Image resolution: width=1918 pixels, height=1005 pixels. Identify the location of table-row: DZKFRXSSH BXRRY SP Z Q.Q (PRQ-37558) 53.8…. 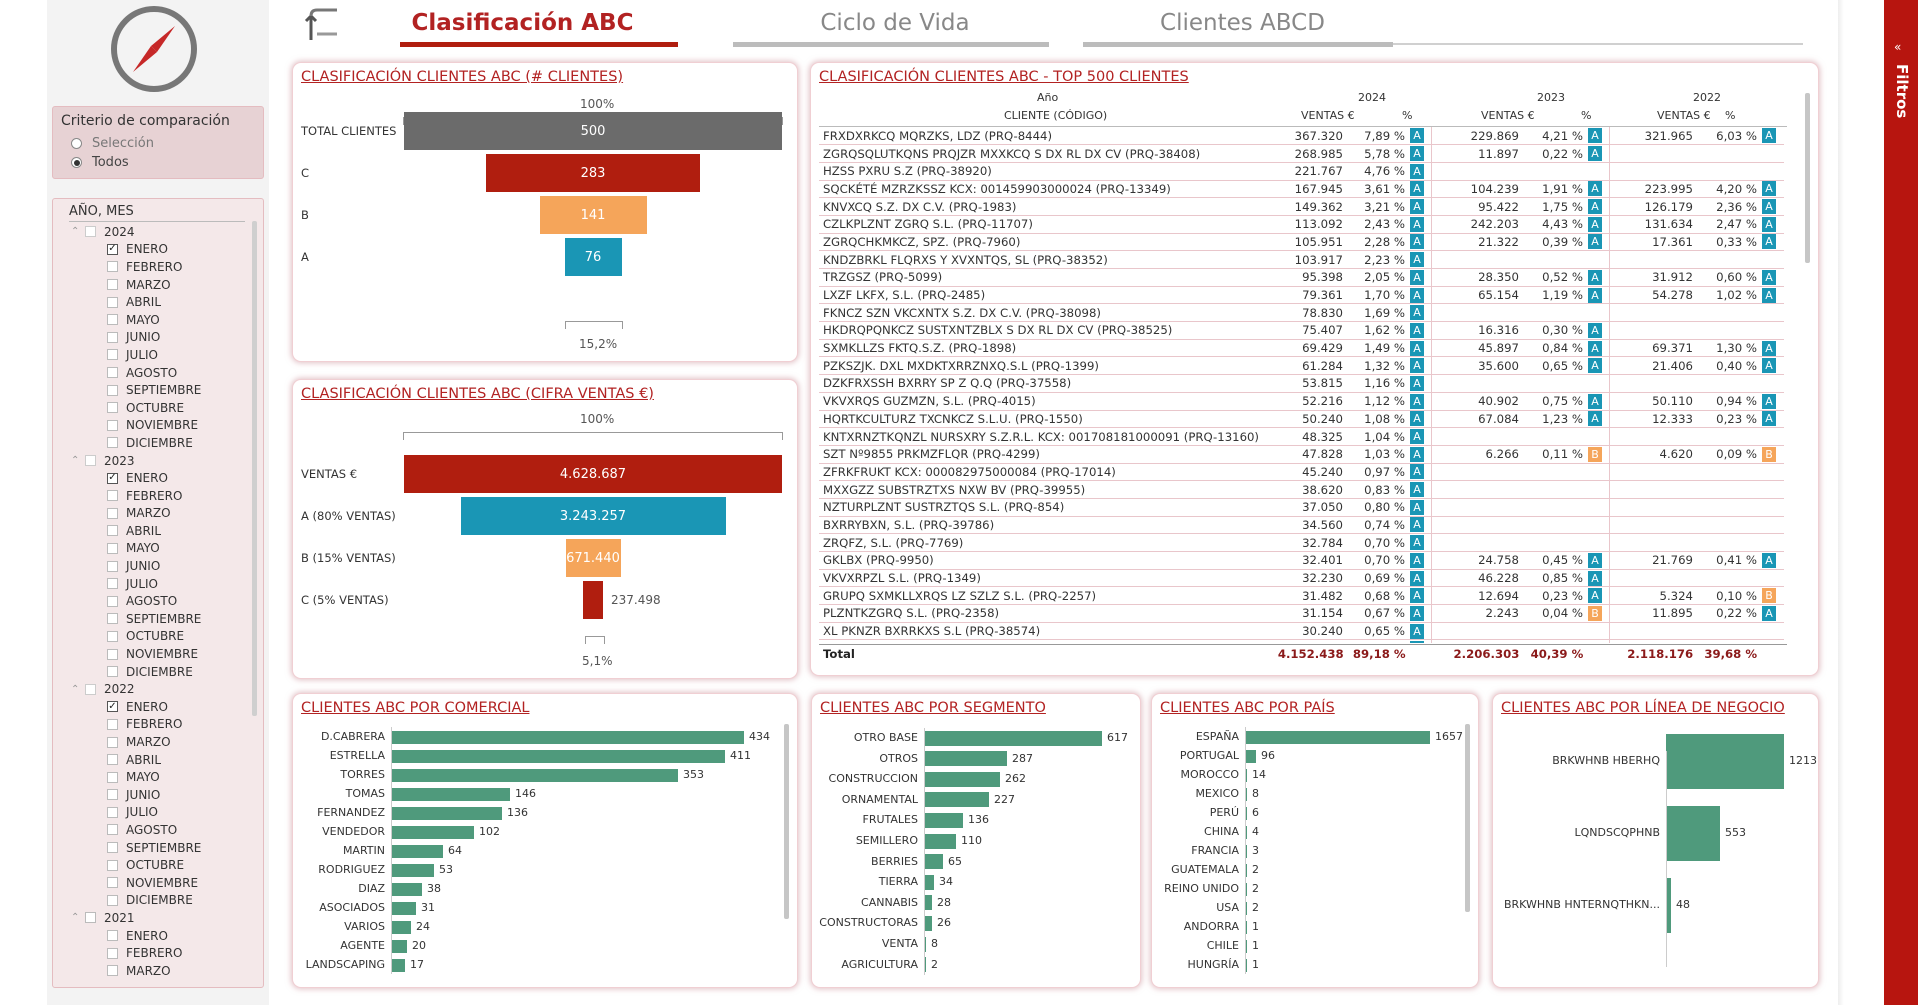
(1301, 383).